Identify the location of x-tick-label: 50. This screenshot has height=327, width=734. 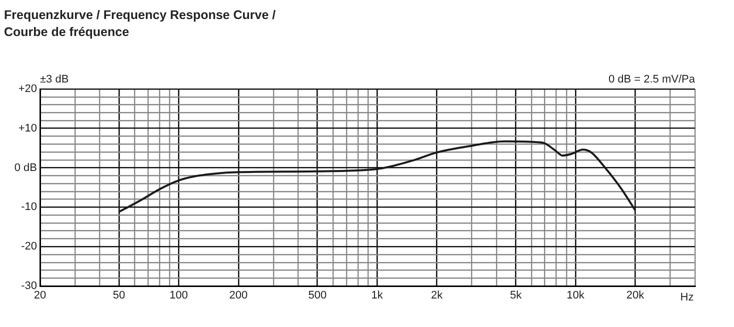
(119, 296).